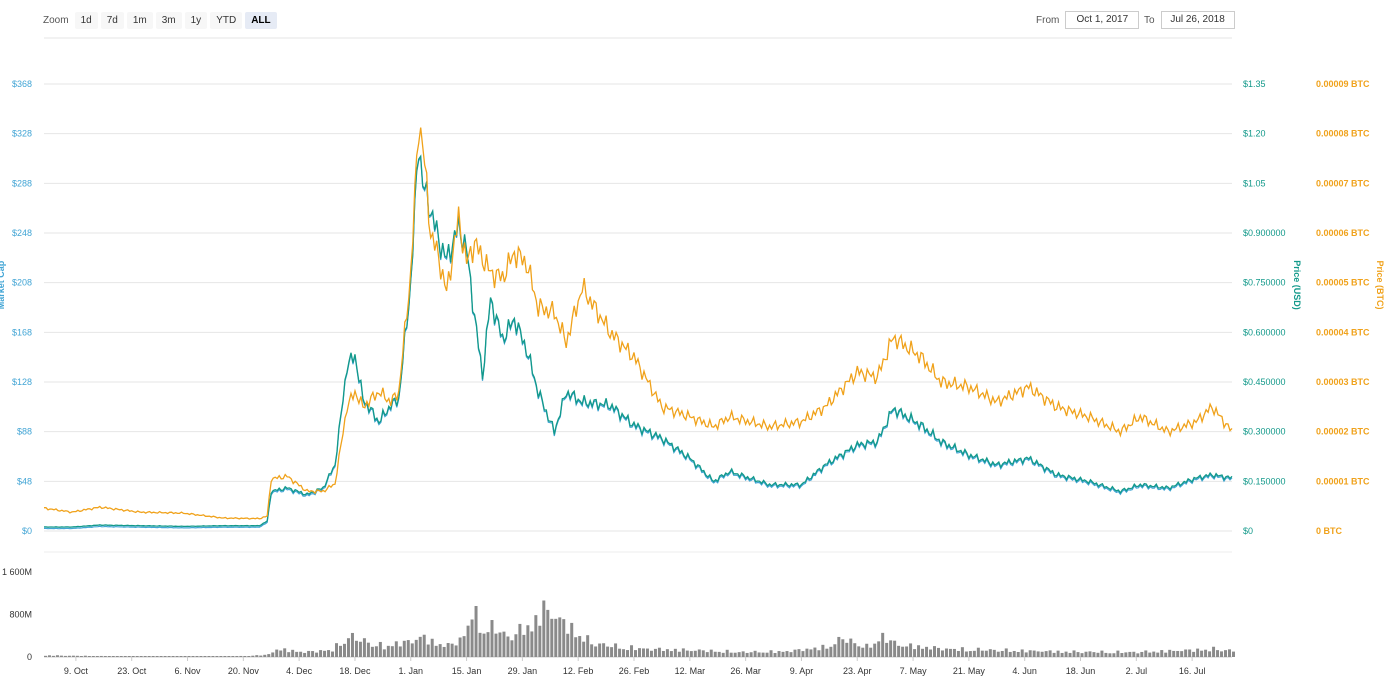 The image size is (1392, 684). What do you see at coordinates (56, 20) in the screenshot?
I see `zoom-label: Zoom` at bounding box center [56, 20].